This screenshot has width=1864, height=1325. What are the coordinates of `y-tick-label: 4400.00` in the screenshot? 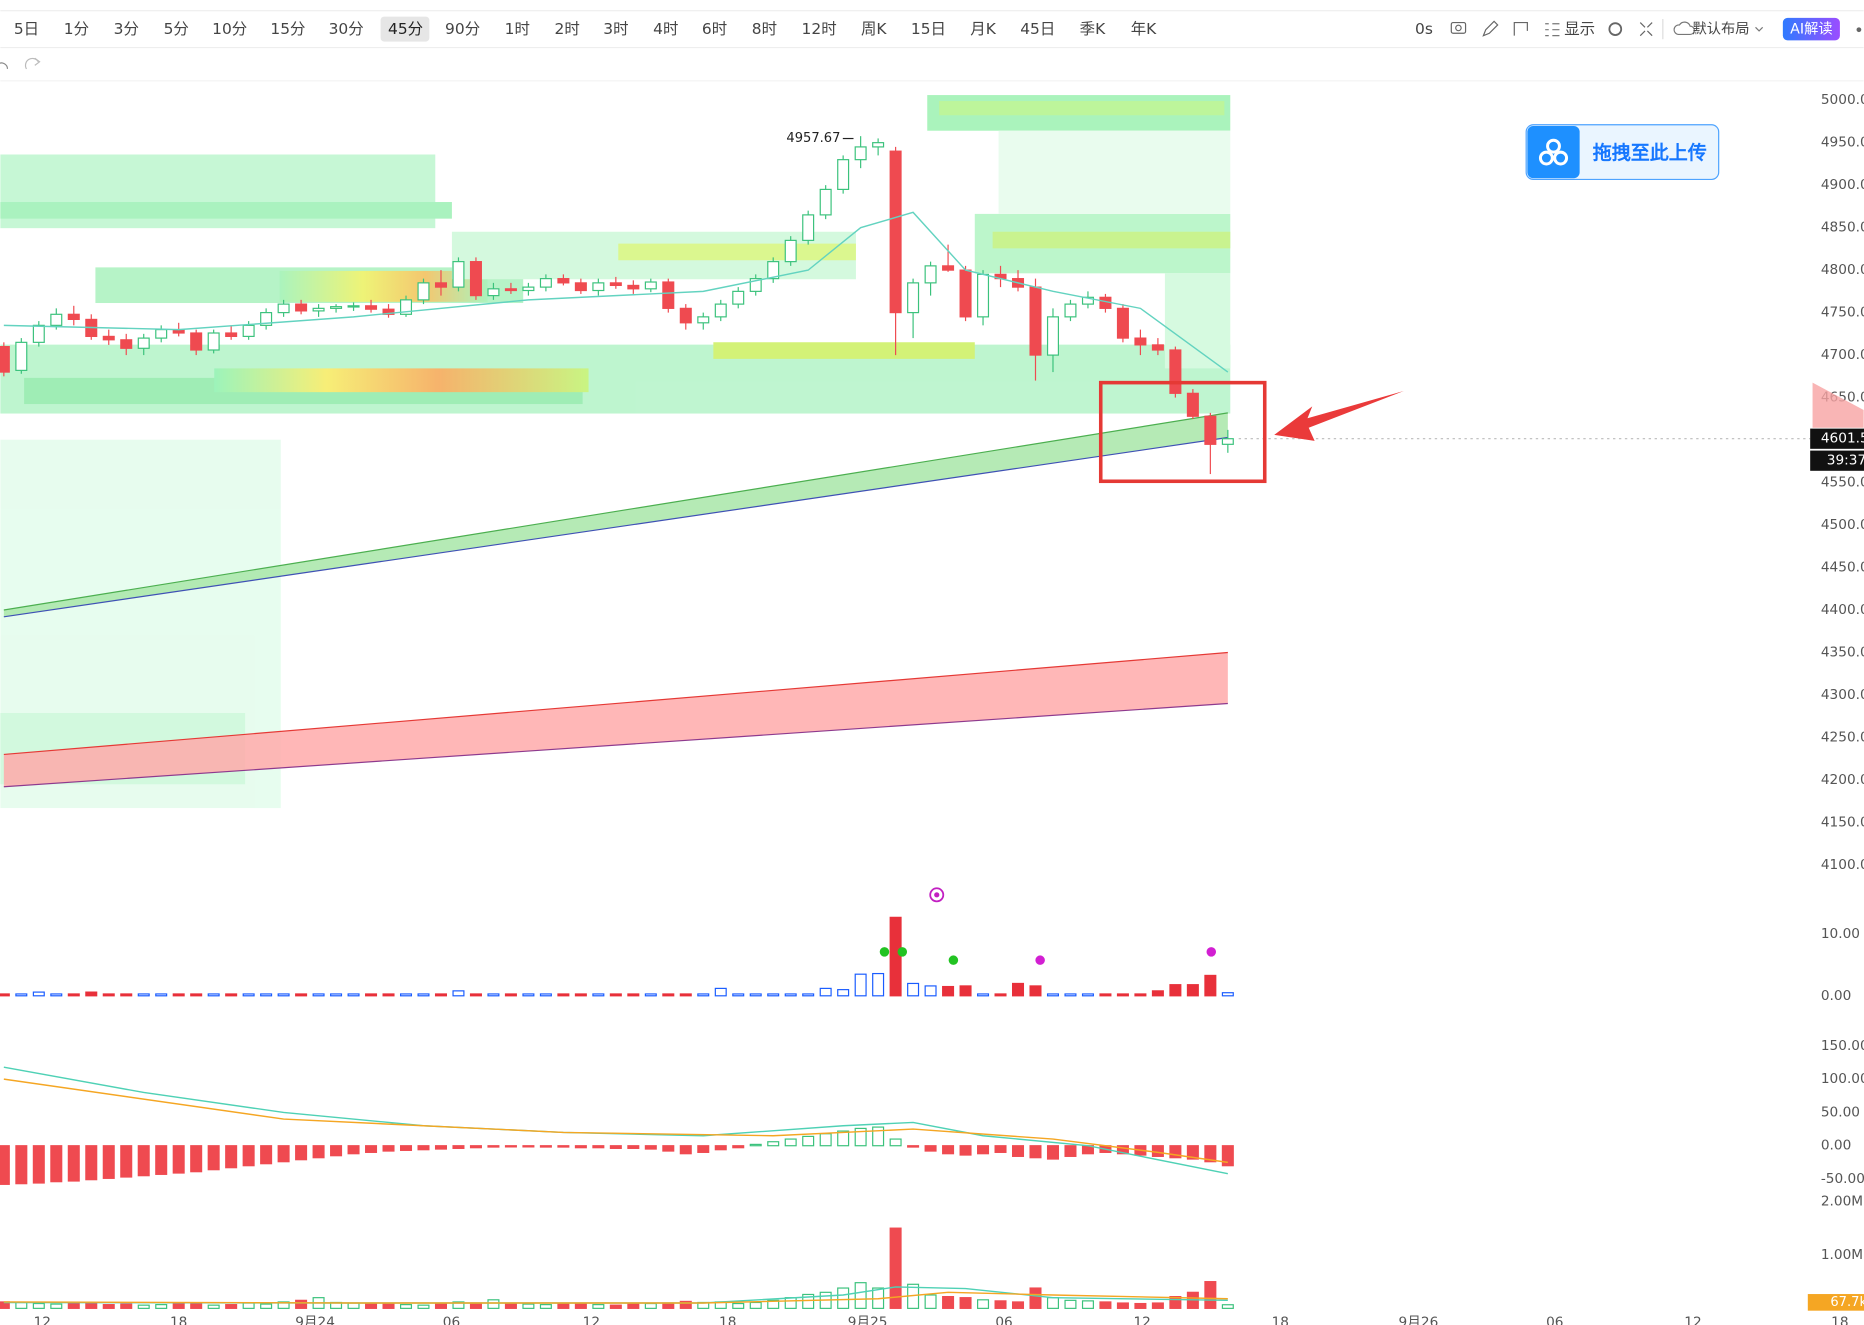 It's located at (1842, 610).